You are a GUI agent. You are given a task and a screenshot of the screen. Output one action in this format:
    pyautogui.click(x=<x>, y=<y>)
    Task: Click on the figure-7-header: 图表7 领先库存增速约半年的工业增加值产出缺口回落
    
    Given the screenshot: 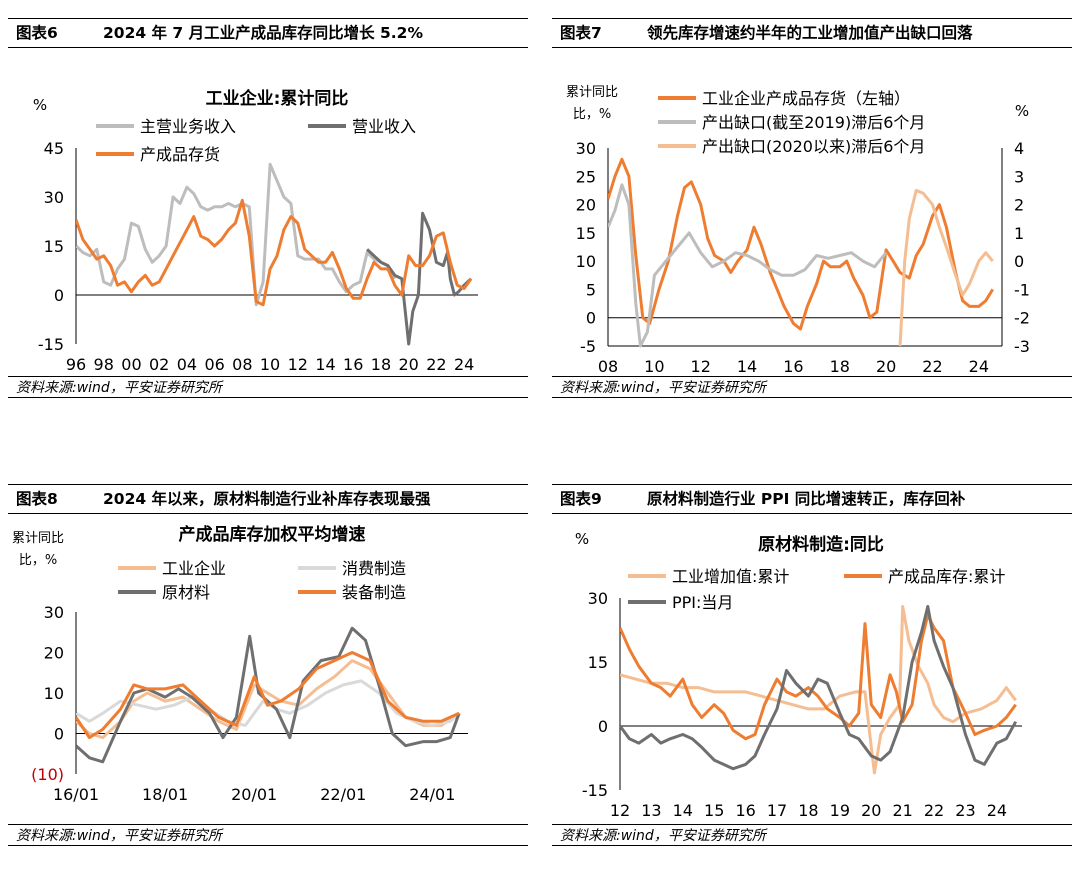 What is the action you would take?
    pyautogui.click(x=812, y=33)
    